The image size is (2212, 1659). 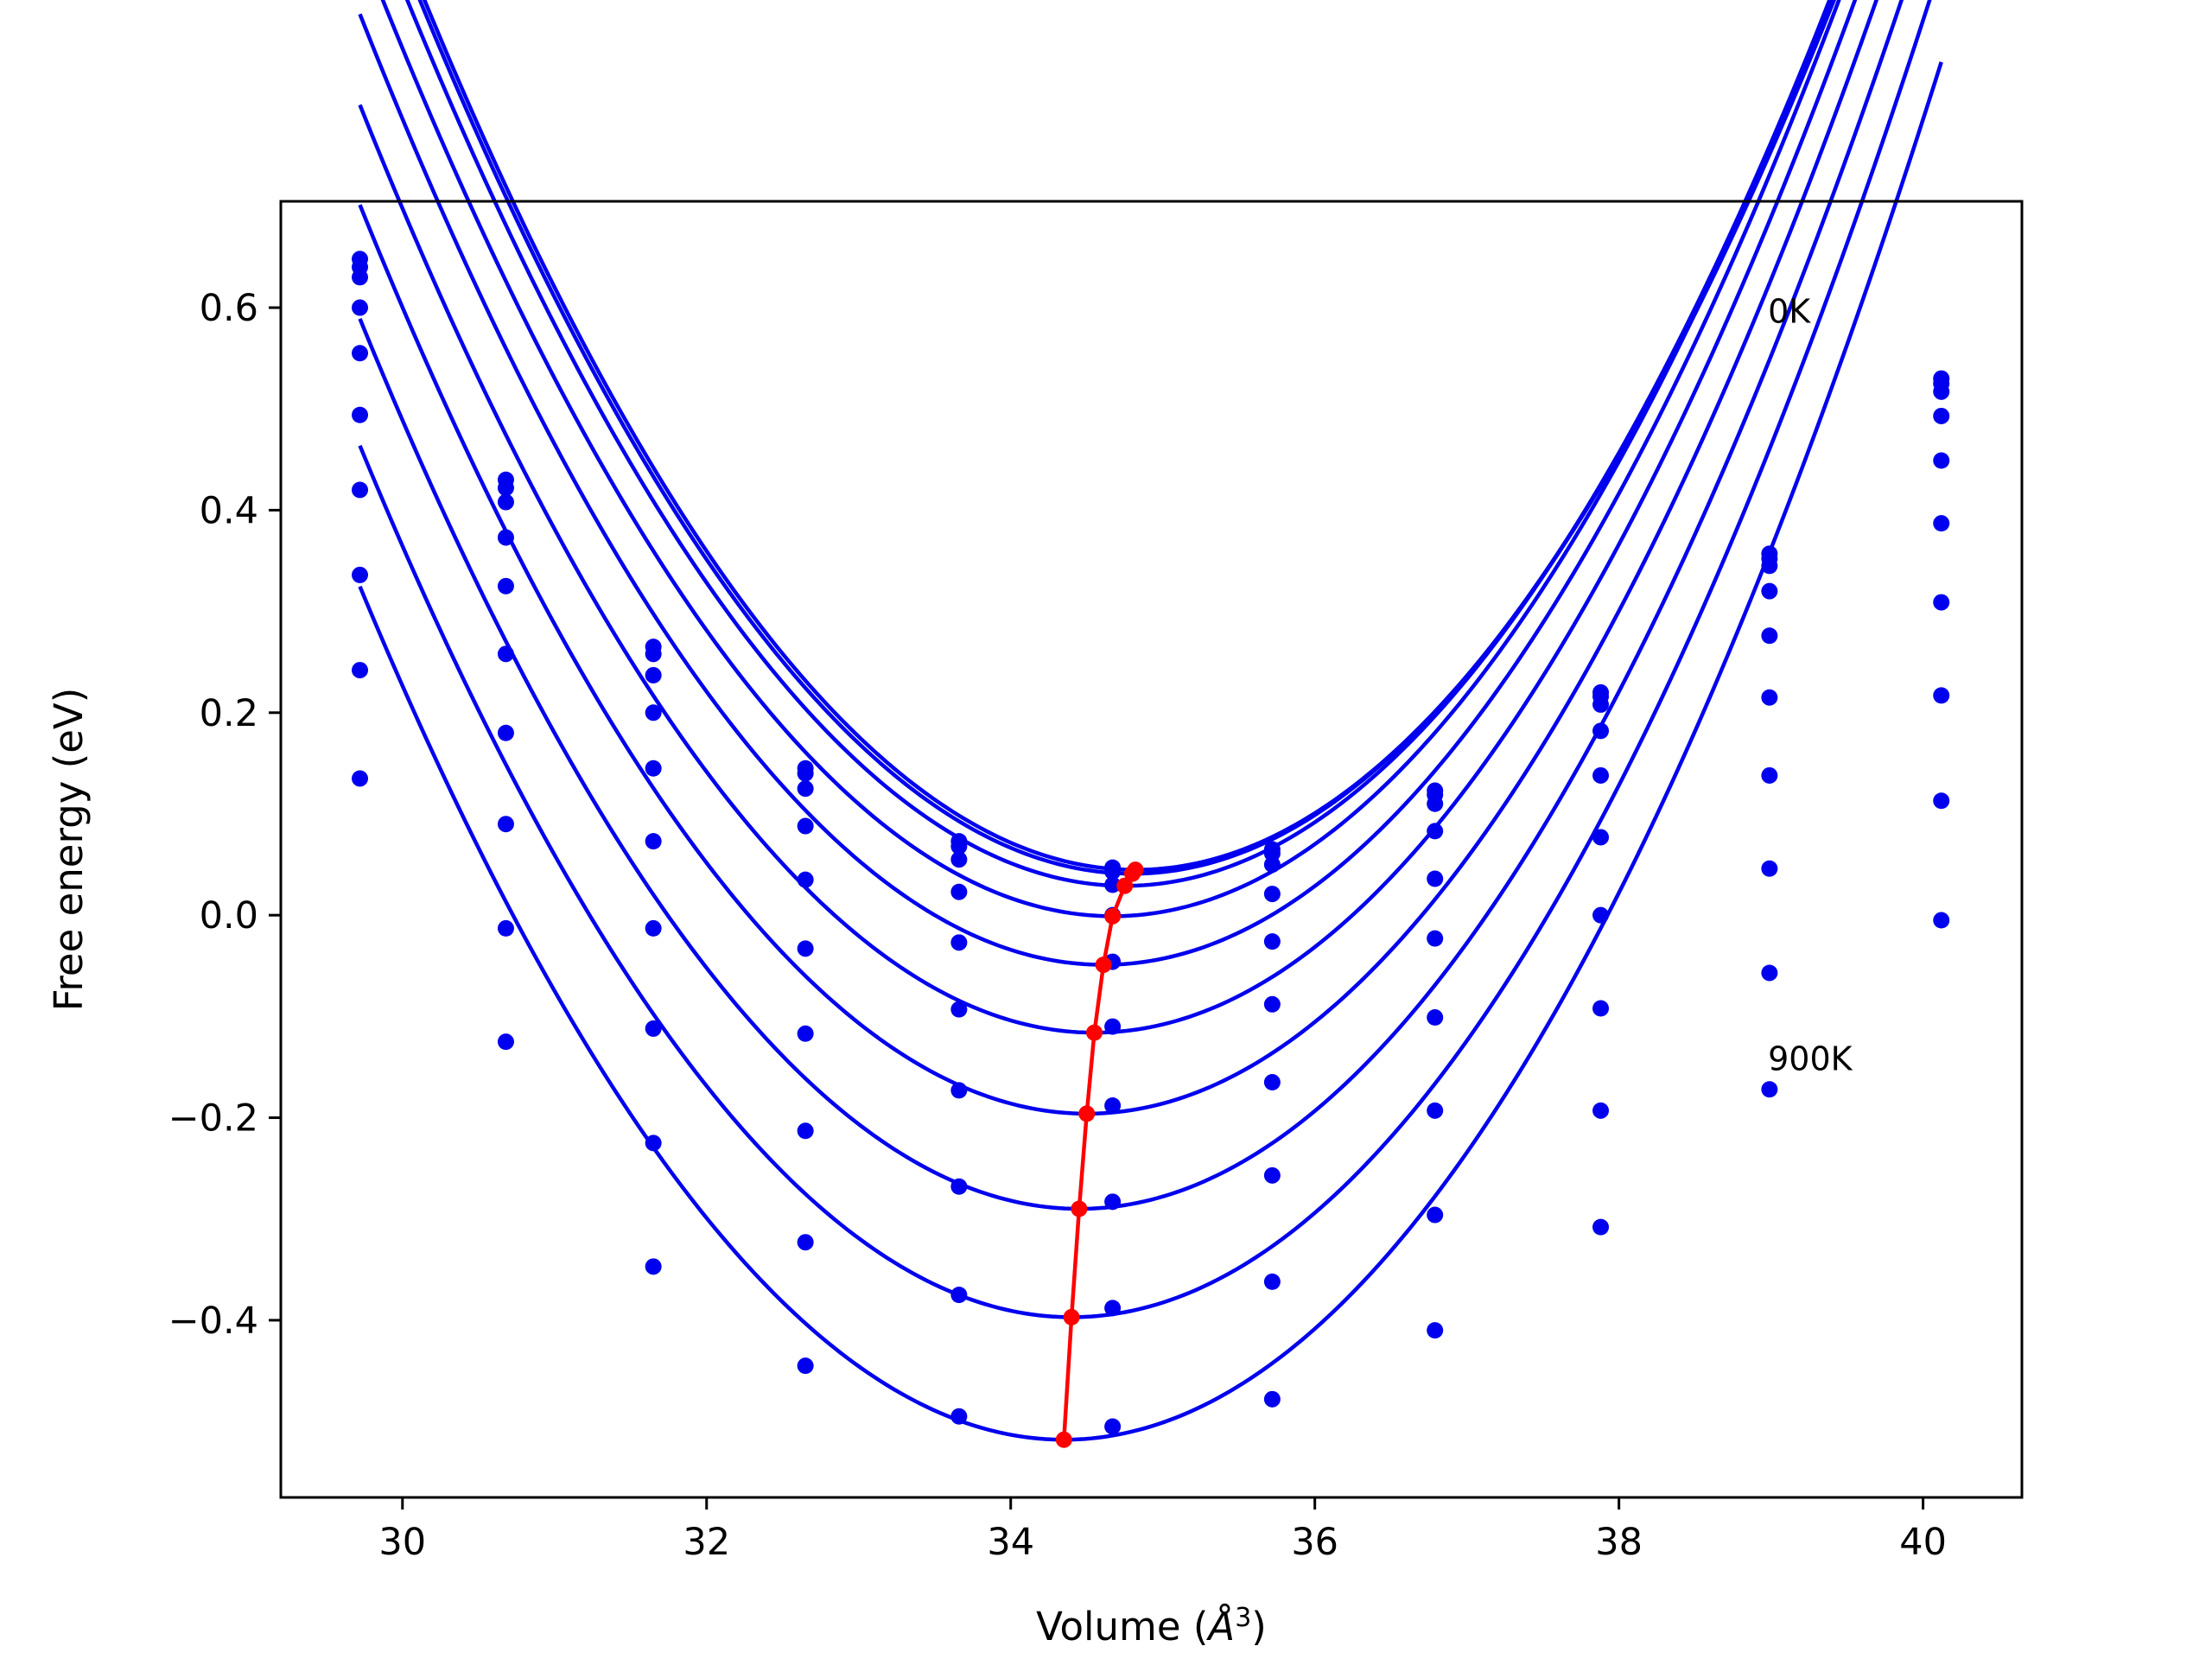 I want to click on x-tick-label: 34, so click(x=1010, y=1542).